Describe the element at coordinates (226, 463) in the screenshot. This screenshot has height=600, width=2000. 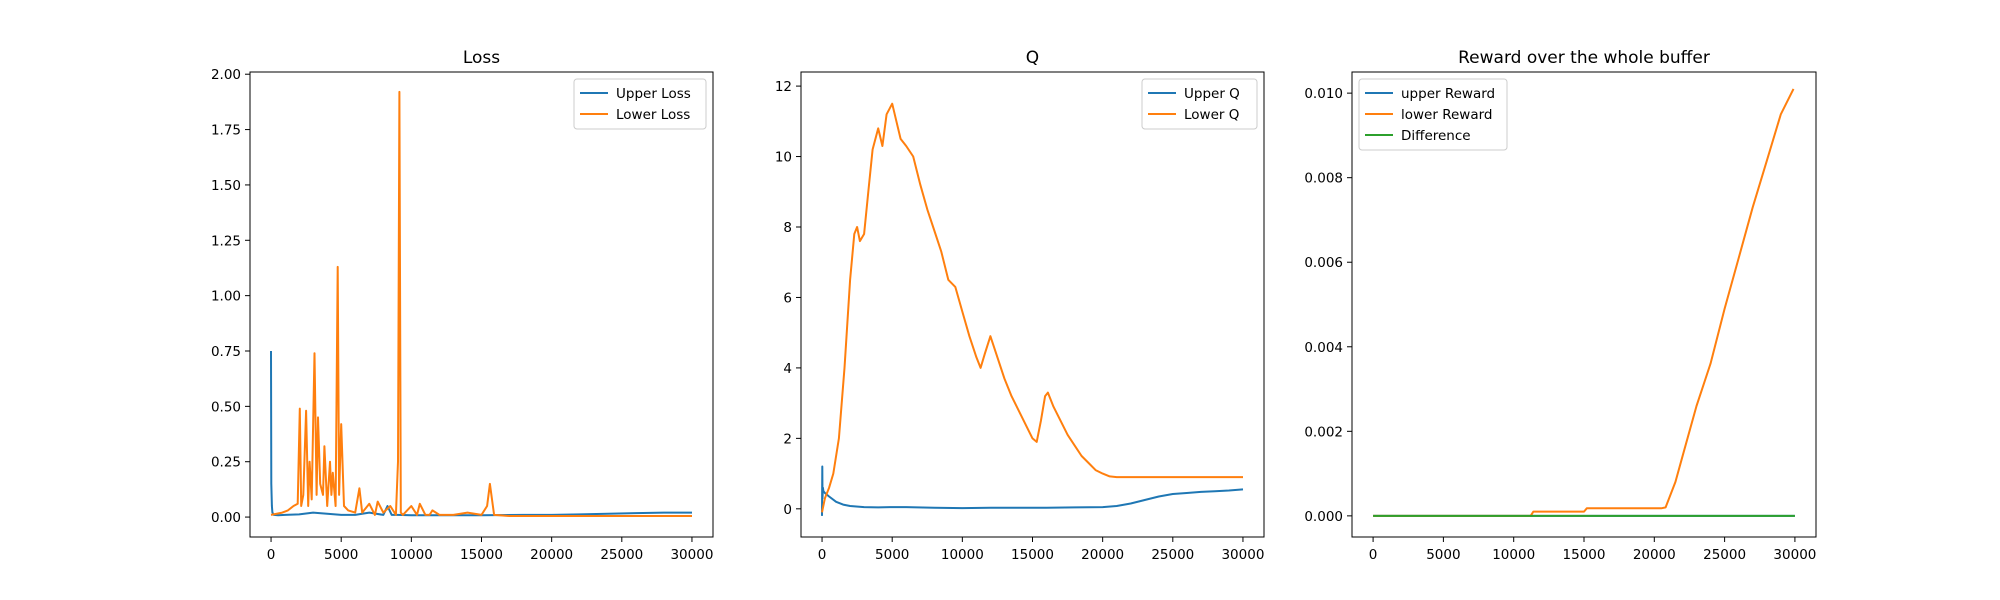
I see `y-tick-label: 0.25` at that location.